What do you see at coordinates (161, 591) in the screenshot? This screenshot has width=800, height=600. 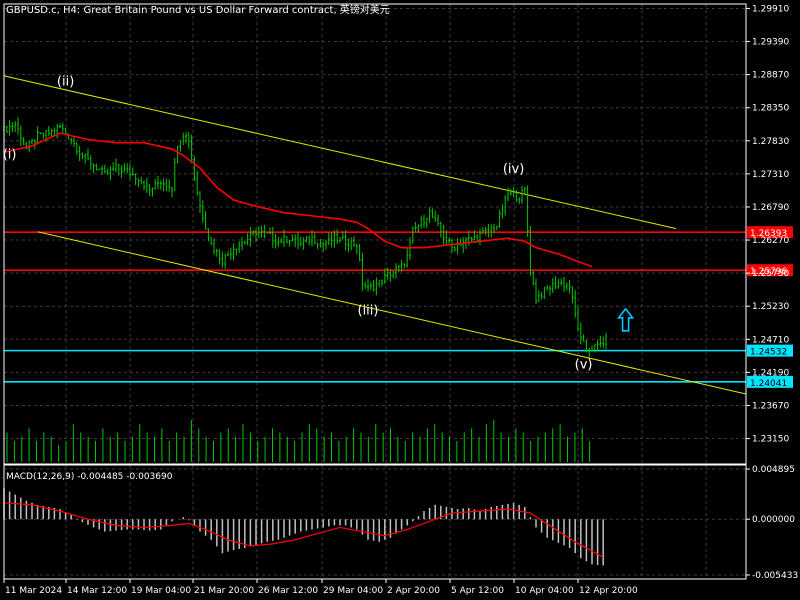 I see `time-tick-label: 19 Mar 04:00` at bounding box center [161, 591].